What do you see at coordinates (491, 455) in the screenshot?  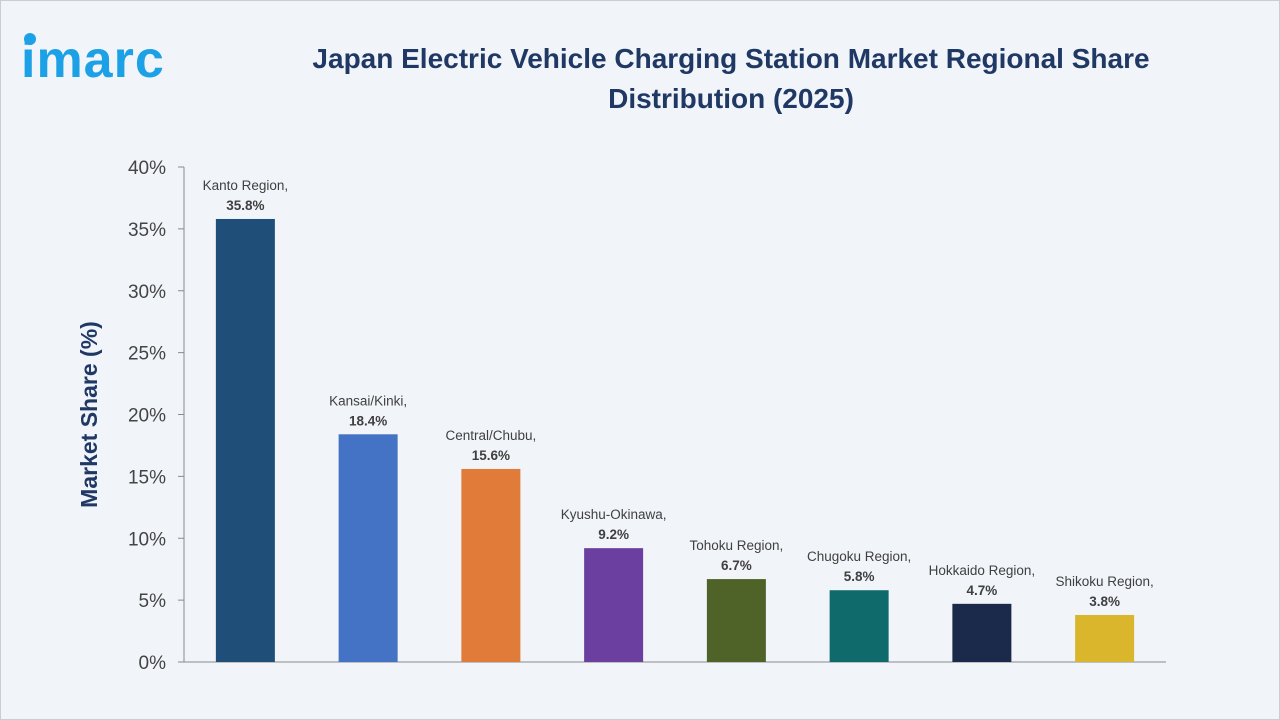 I see `bar-value-label: 15.6%` at bounding box center [491, 455].